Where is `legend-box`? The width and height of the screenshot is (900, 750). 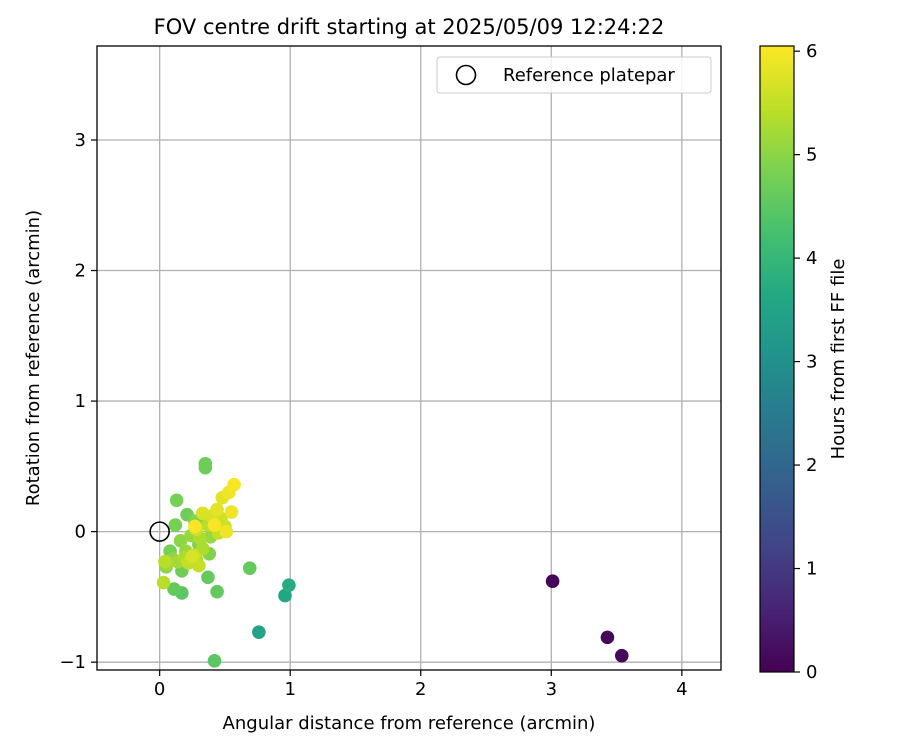
legend-box is located at coordinates (574, 75).